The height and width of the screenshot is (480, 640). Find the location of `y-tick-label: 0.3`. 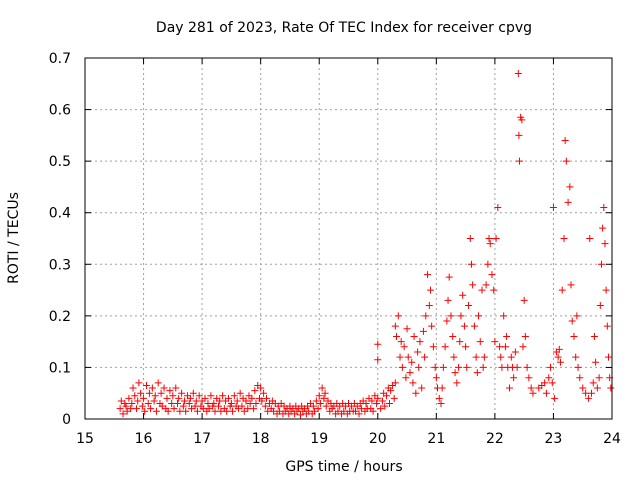

y-tick-label: 0.3 is located at coordinates (60, 265).